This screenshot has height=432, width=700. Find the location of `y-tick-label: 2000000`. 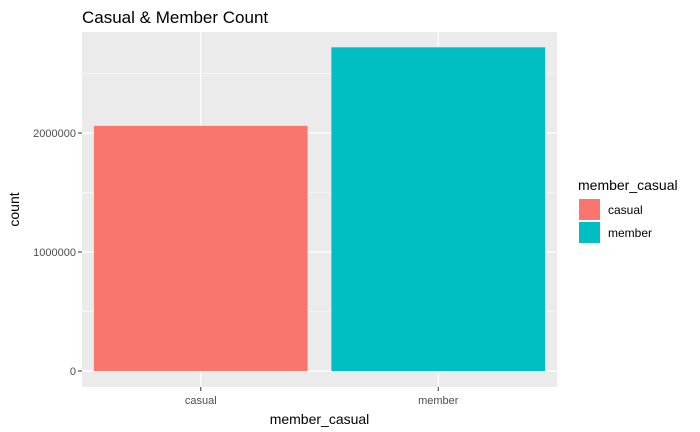

y-tick-label: 2000000 is located at coordinates (54, 134).